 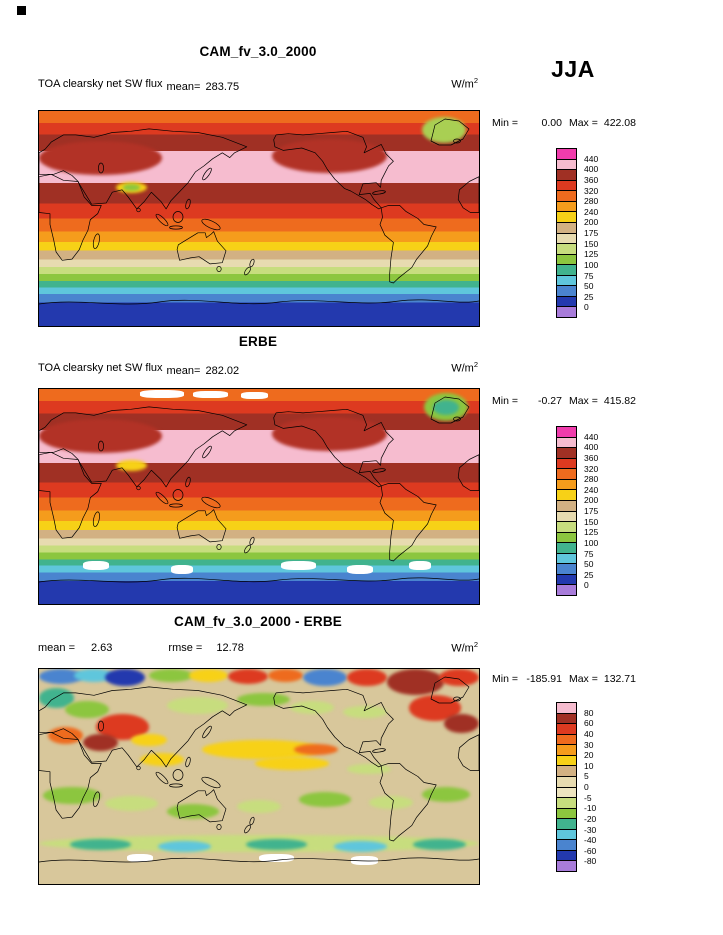 I want to click on colorbar-erbe-labels: 440 400 360 320 280 240 200 175 150 125 100 75 50 25 0, so click(x=606, y=511).